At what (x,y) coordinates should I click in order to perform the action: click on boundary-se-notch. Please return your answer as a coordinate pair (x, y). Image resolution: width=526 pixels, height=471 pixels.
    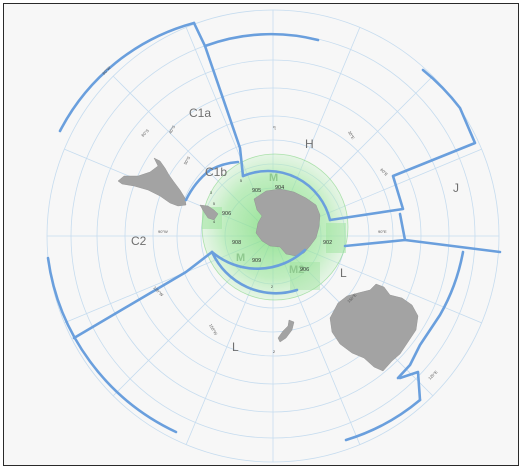
    Looking at the image, I should click on (410, 386).